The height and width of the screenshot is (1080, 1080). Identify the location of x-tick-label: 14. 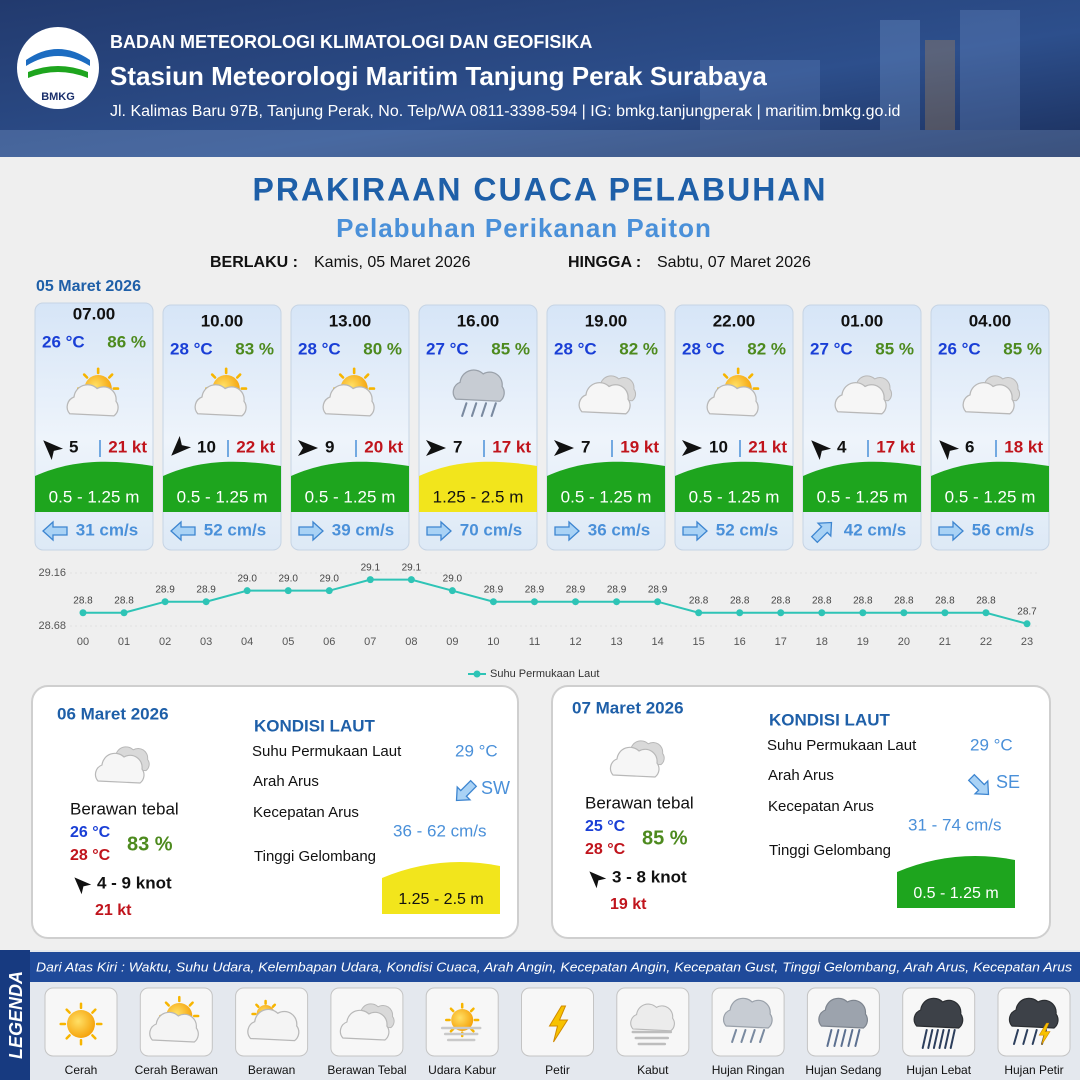
(657, 642).